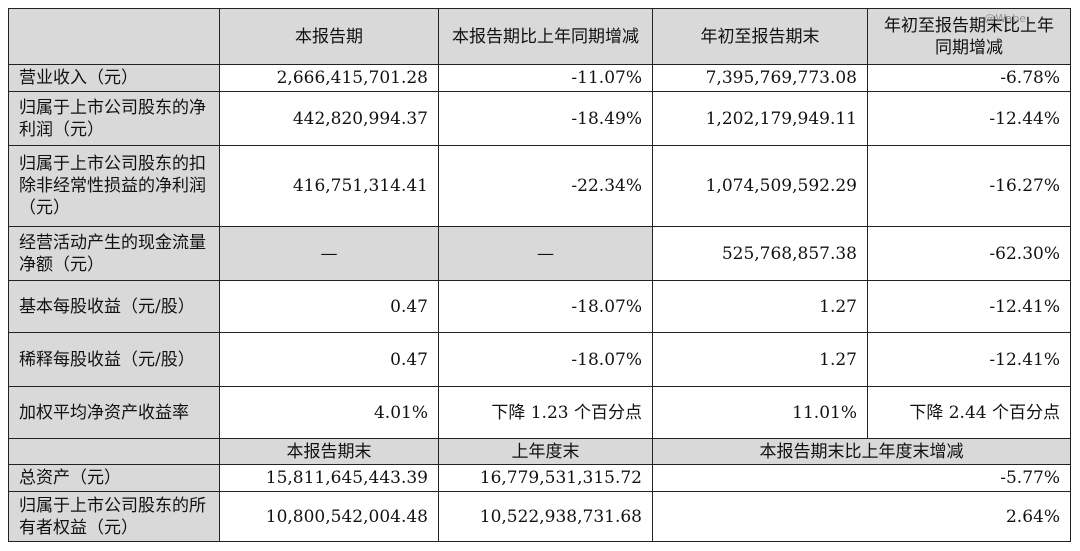 This screenshot has height=551, width=1080. What do you see at coordinates (969, 118) in the screenshot?
I see `cell-value: -12.44%` at bounding box center [969, 118].